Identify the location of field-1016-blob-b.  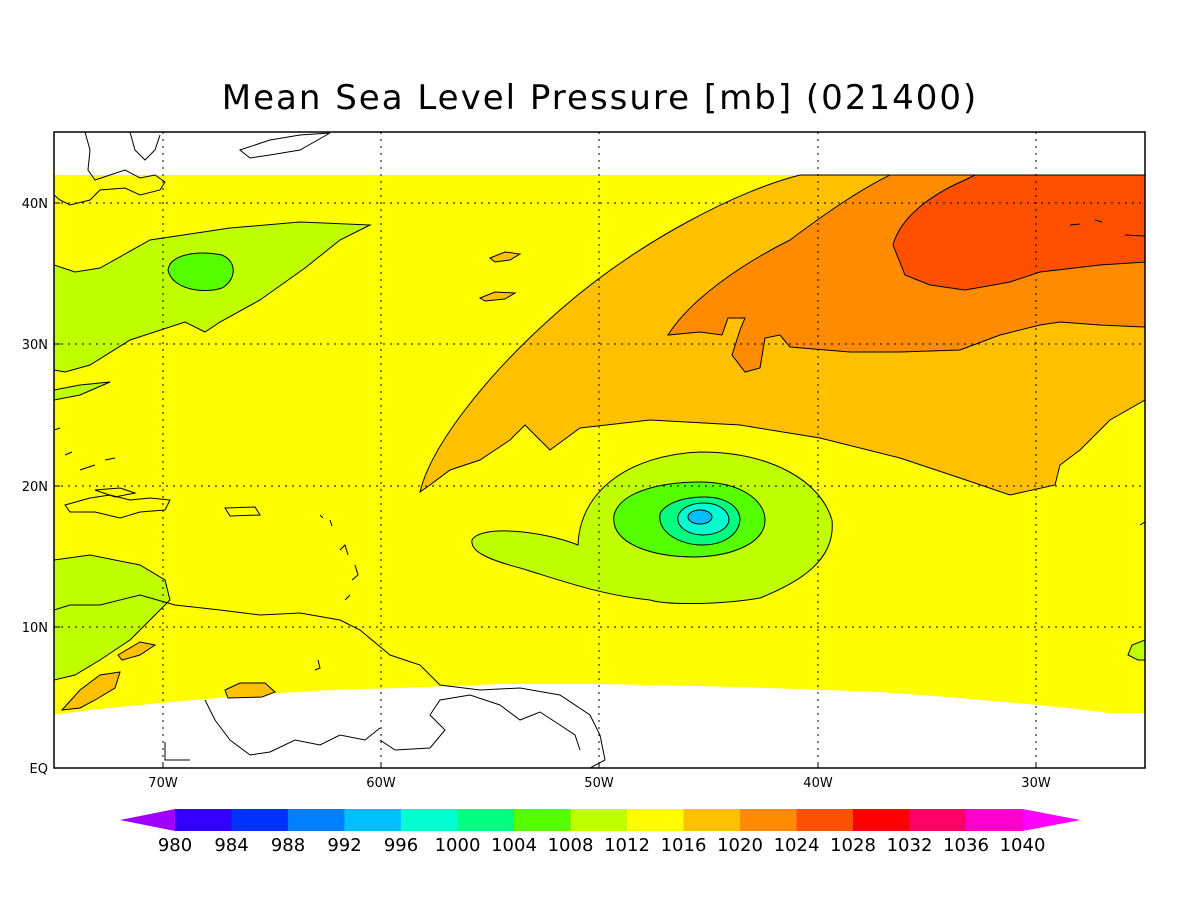
(497, 296).